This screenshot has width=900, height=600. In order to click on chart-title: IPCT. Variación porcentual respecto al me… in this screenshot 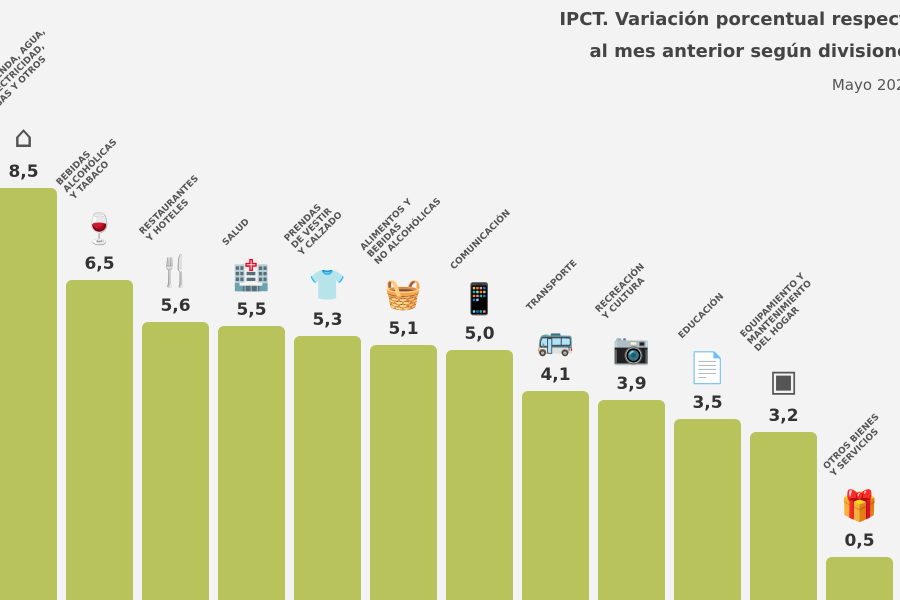, I will do `click(729, 35)`.